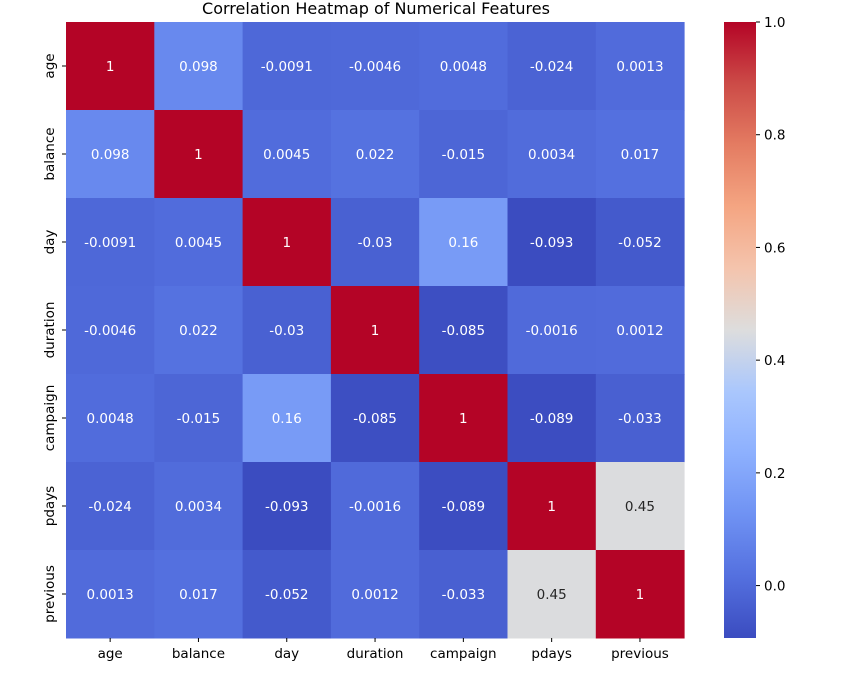 The image size is (856, 677). I want to click on cell-label: -0.089, so click(552, 419).